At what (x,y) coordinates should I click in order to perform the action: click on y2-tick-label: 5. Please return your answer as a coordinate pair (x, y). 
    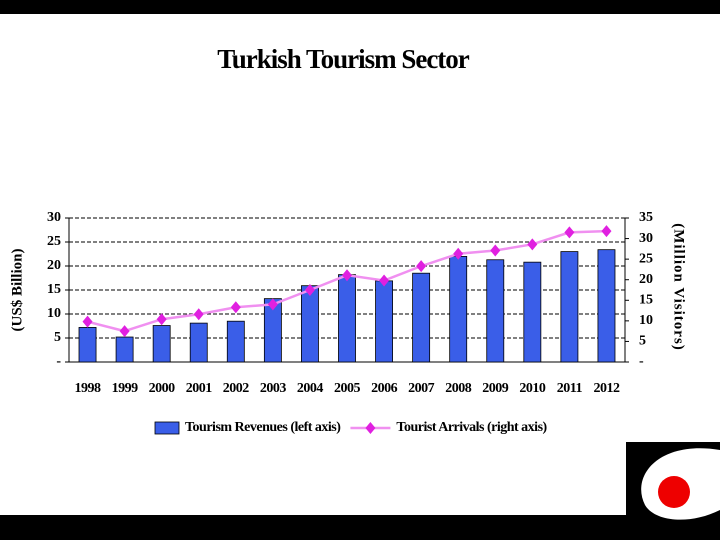
    Looking at the image, I should click on (642, 341).